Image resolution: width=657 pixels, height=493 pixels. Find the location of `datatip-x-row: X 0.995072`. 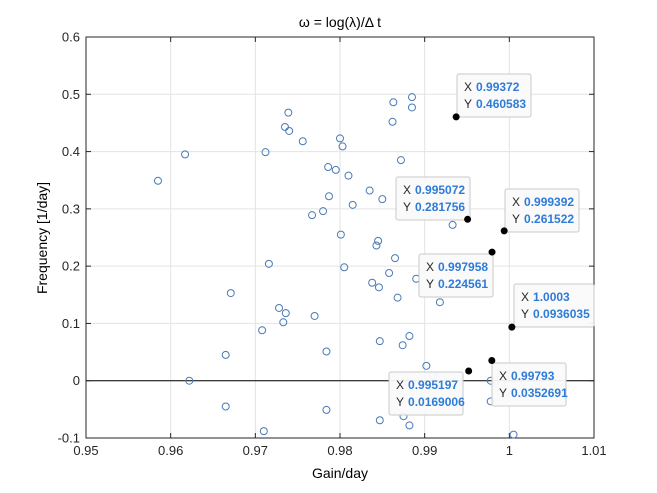

datatip-x-row: X 0.995072 is located at coordinates (434, 190).